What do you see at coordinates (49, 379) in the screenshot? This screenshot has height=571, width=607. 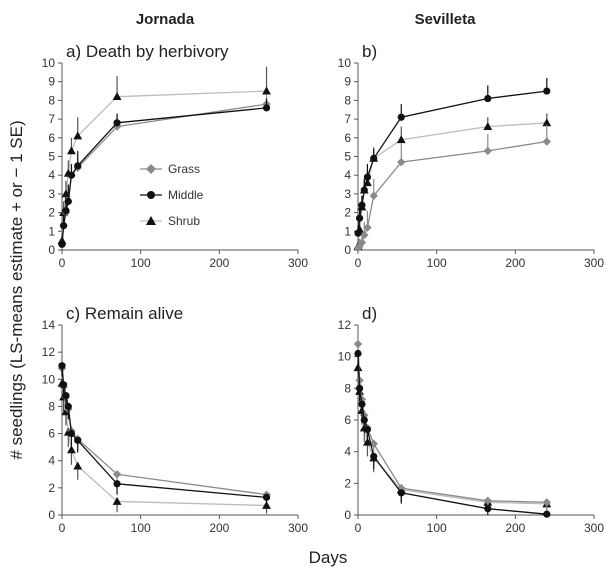 I see `panel-c-y-tick-label: 10` at bounding box center [49, 379].